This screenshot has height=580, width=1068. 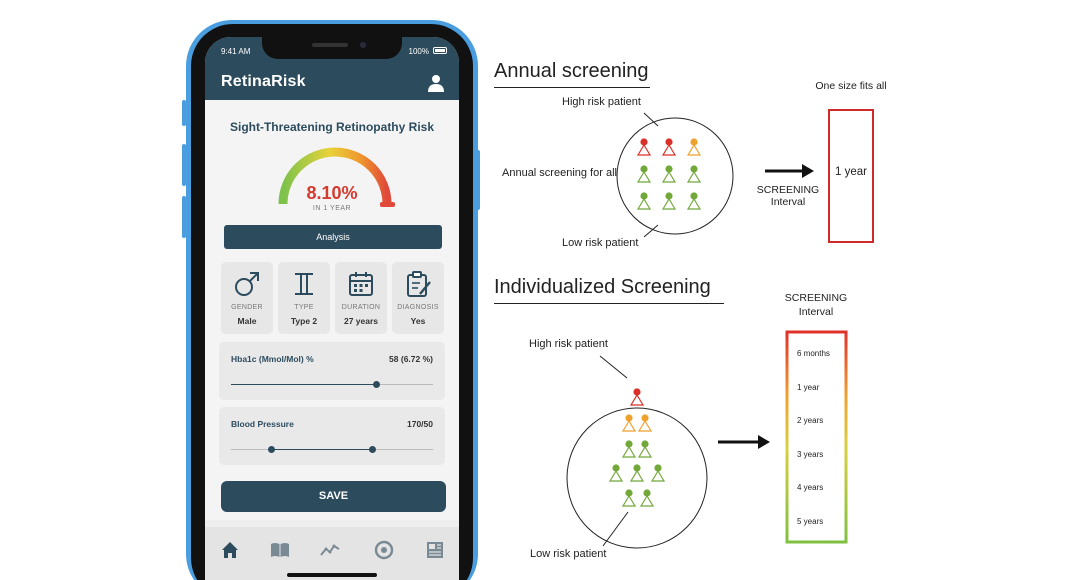 I want to click on tile-type: TYPE Type 2, so click(x=304, y=298).